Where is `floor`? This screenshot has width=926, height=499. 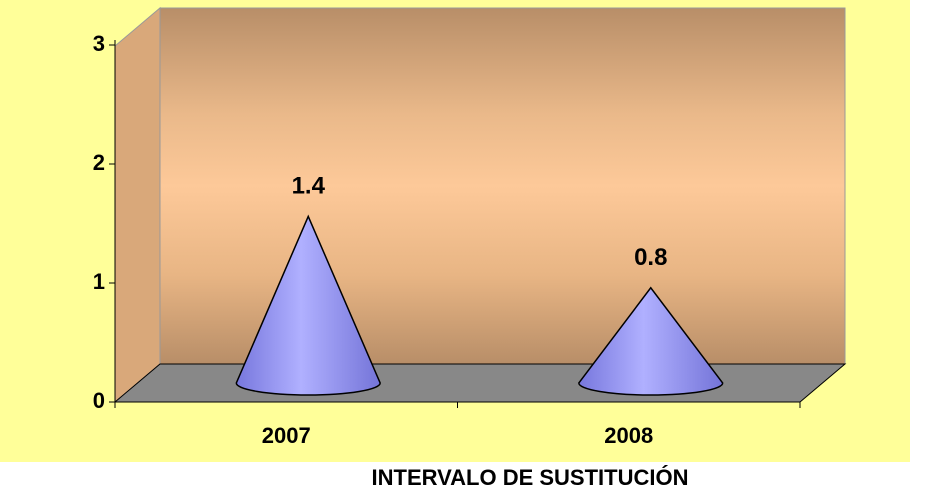
floor is located at coordinates (480, 383).